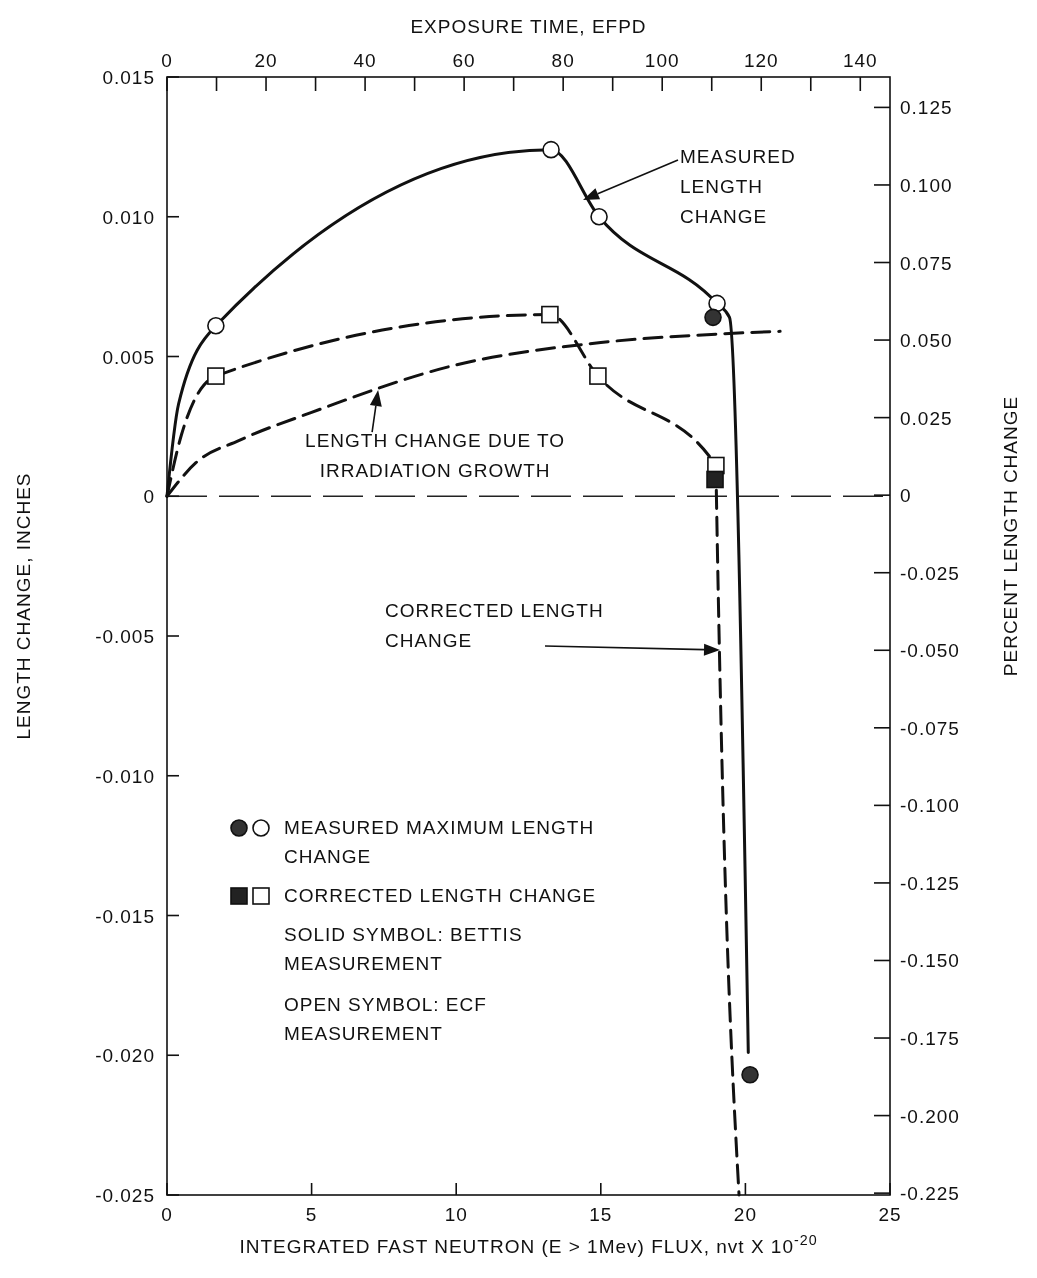  I want to click on y2-tick-label: -0.175, so click(930, 1039).